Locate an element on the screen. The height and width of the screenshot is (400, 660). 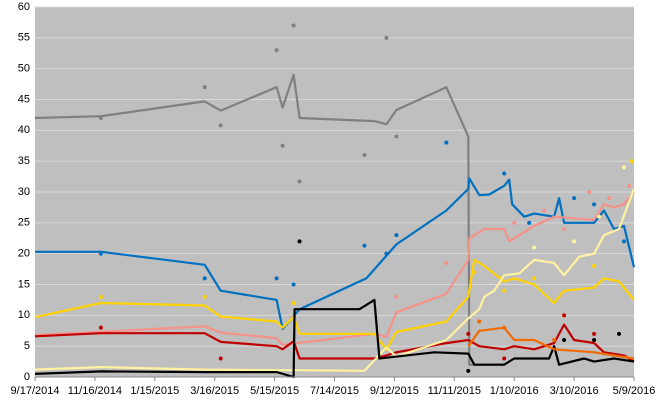
x-tick-label: 1/15/2015 is located at coordinates (154, 391).